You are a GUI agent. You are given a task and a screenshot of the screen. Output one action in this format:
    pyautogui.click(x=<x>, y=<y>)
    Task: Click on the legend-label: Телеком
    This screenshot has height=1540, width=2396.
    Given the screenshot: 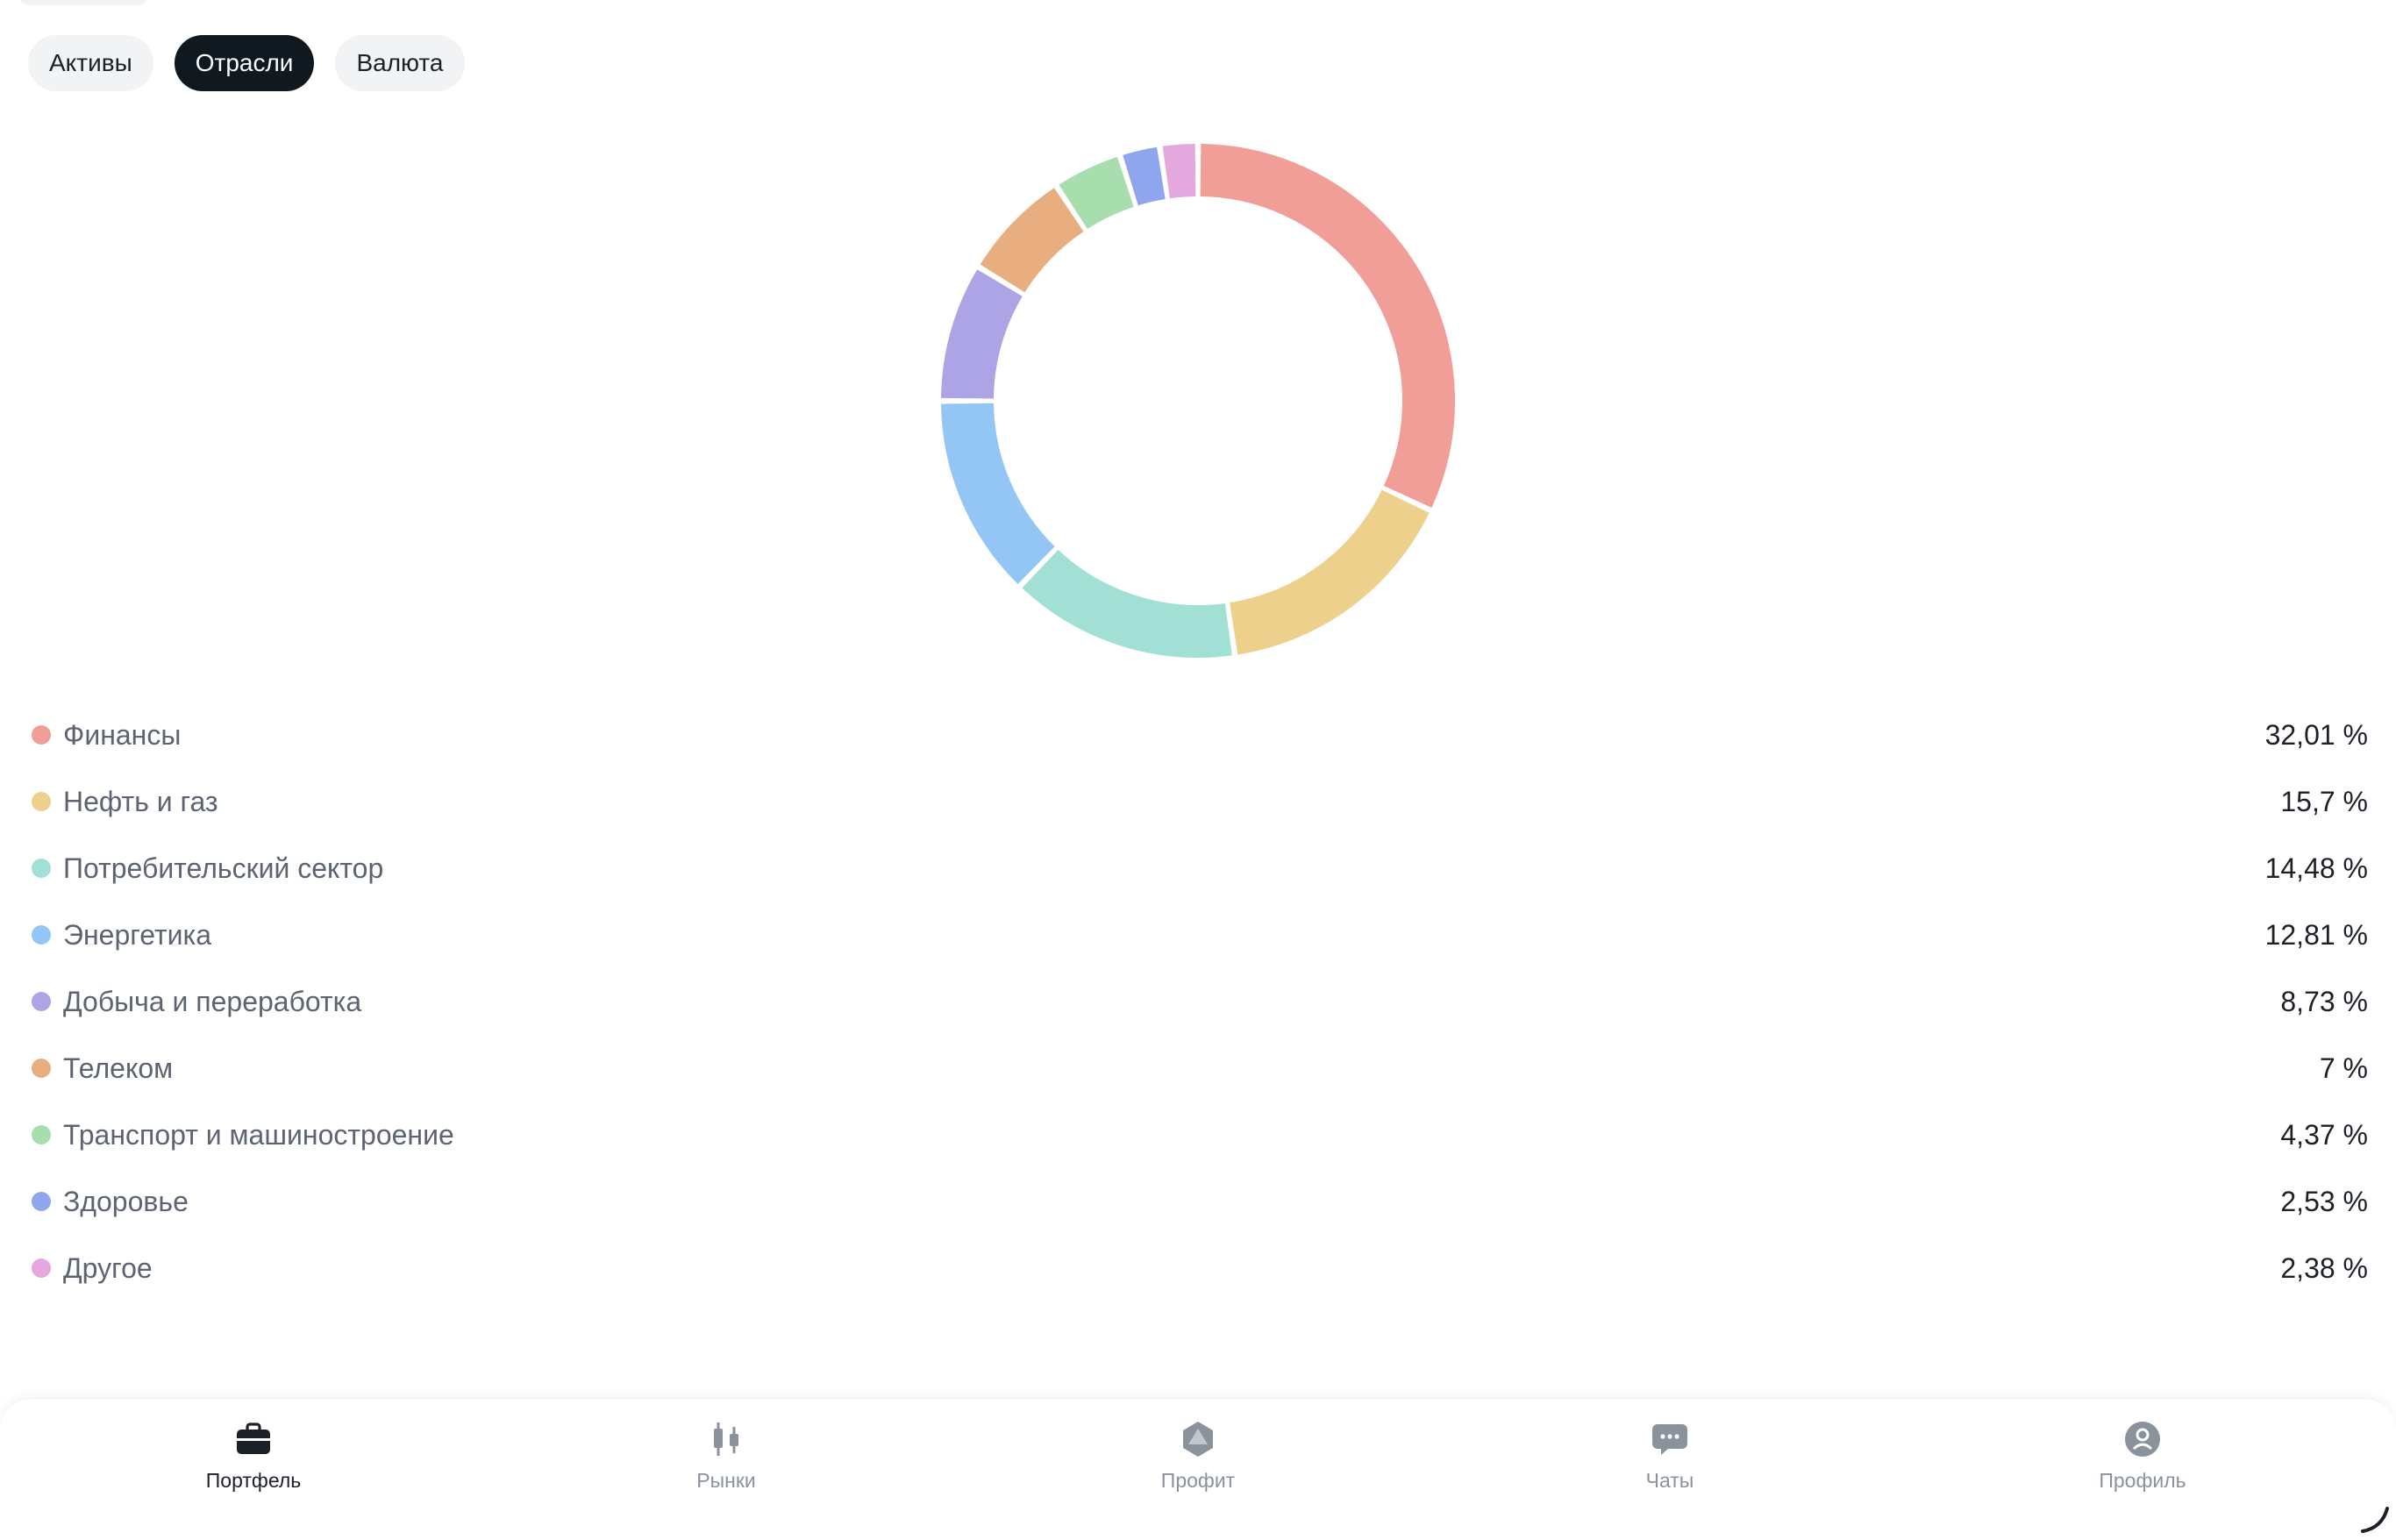 What is the action you would take?
    pyautogui.click(x=118, y=1068)
    